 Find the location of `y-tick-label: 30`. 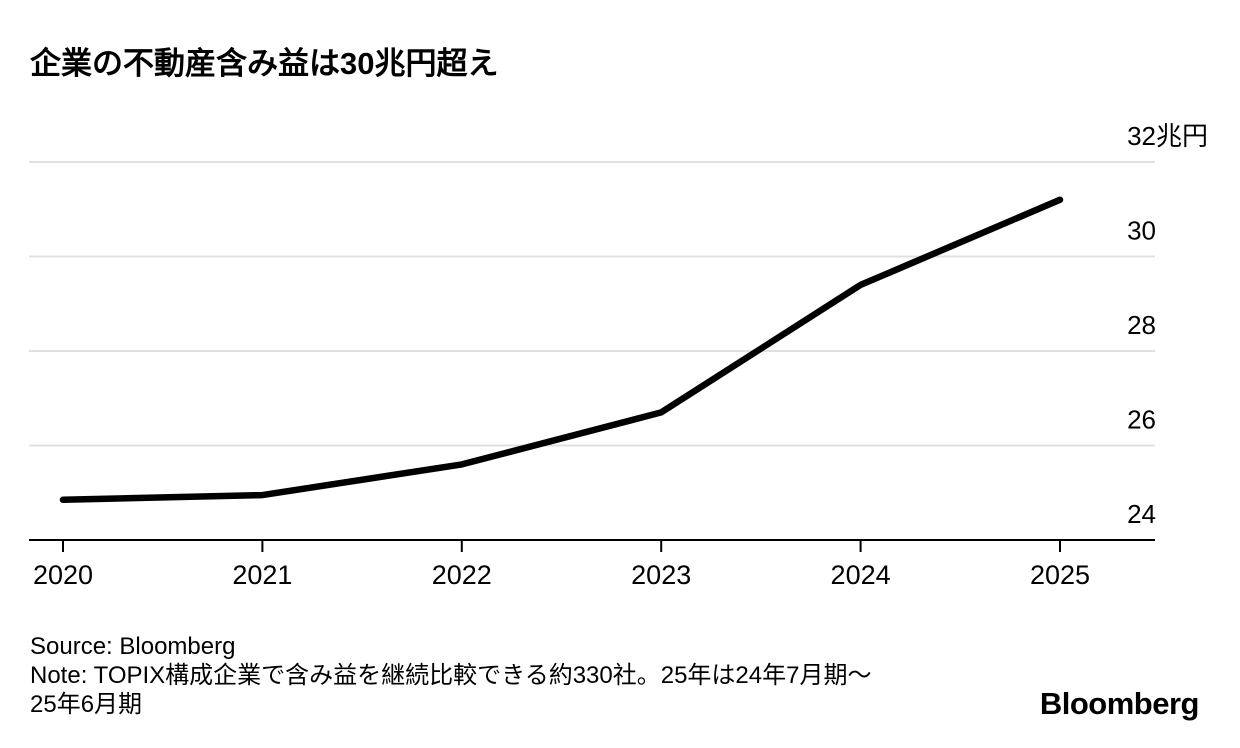

y-tick-label: 30 is located at coordinates (1141, 231).